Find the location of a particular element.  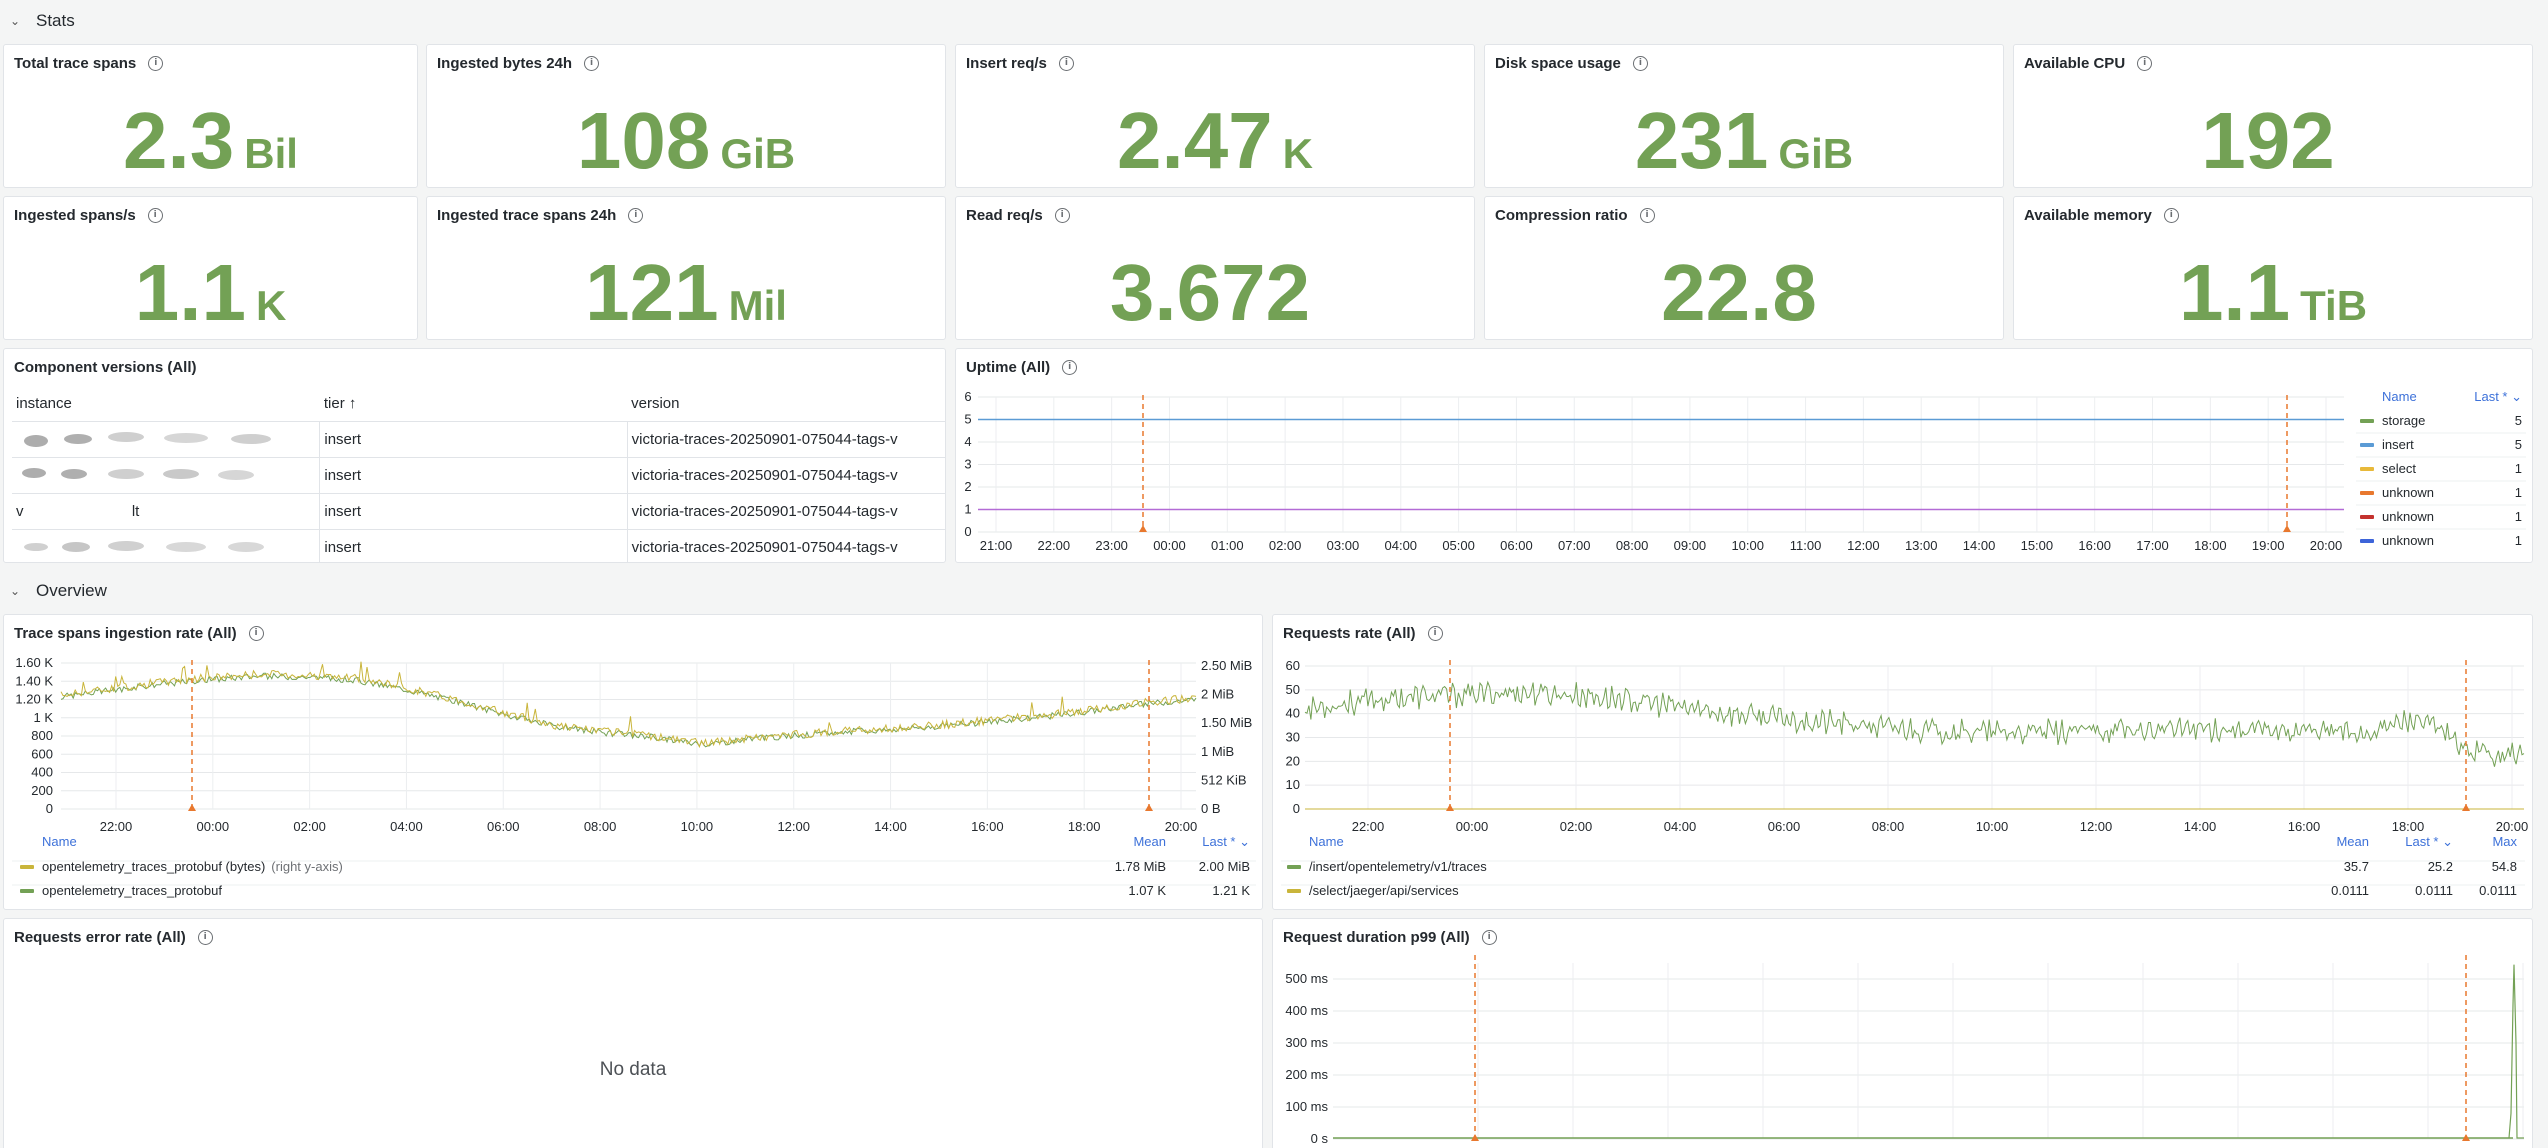

panel-title: Requests rate (All) is located at coordinates (1349, 633).